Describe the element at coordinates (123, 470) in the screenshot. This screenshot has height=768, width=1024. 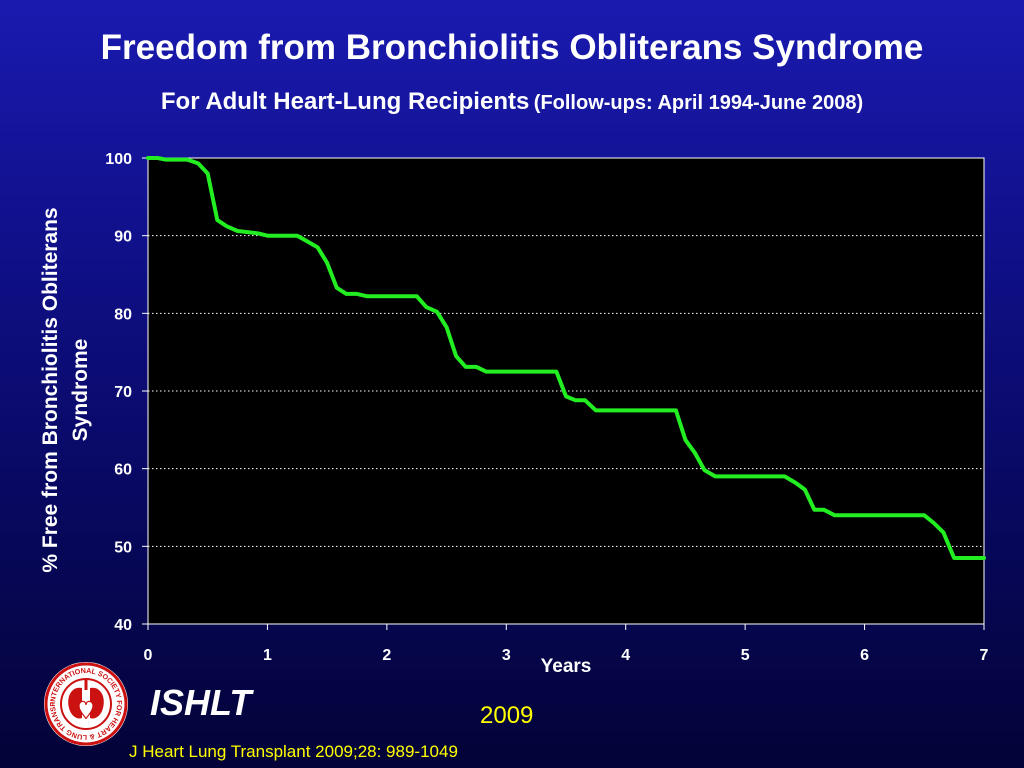
I see `y-tick-label: 60` at that location.